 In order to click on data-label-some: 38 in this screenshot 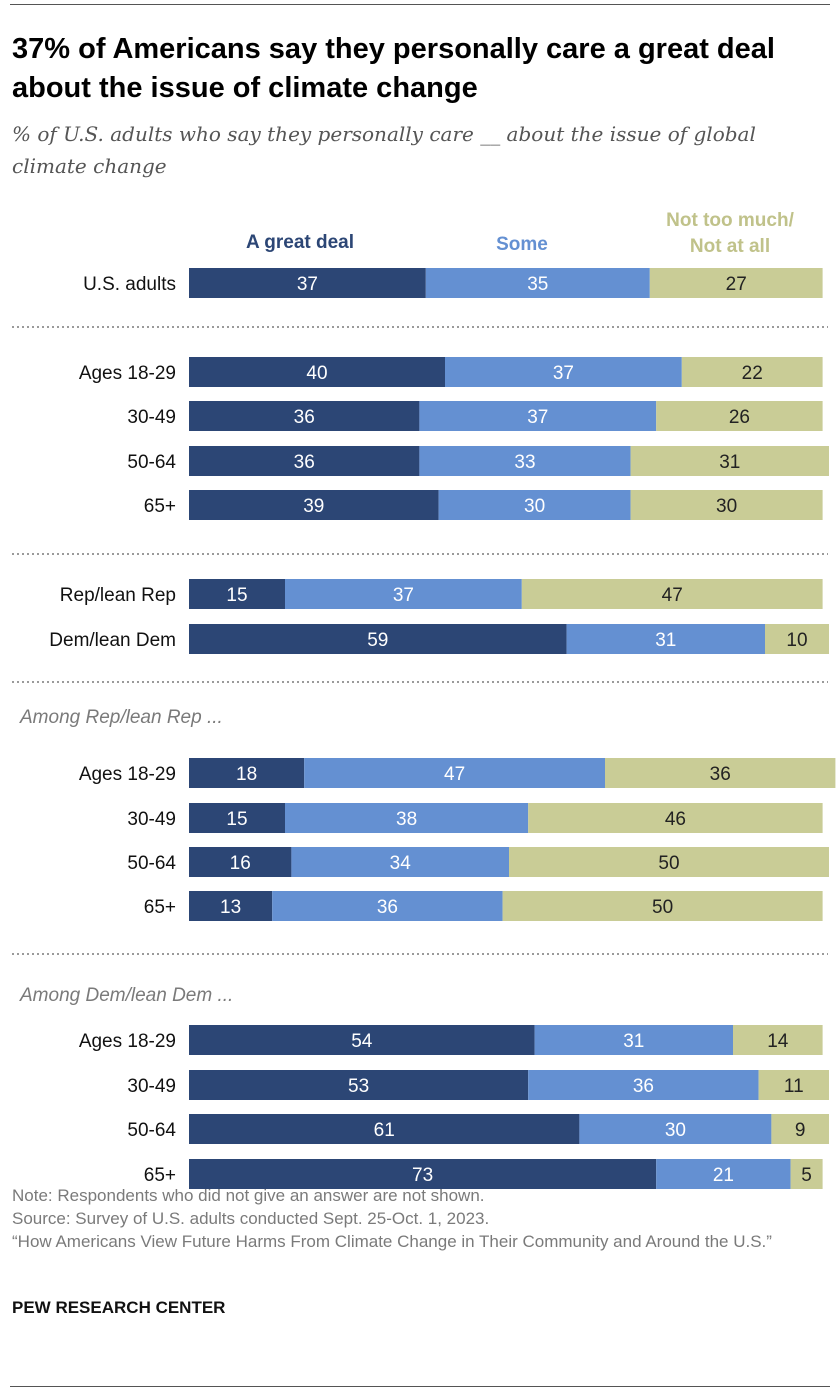, I will do `click(406, 819)`.